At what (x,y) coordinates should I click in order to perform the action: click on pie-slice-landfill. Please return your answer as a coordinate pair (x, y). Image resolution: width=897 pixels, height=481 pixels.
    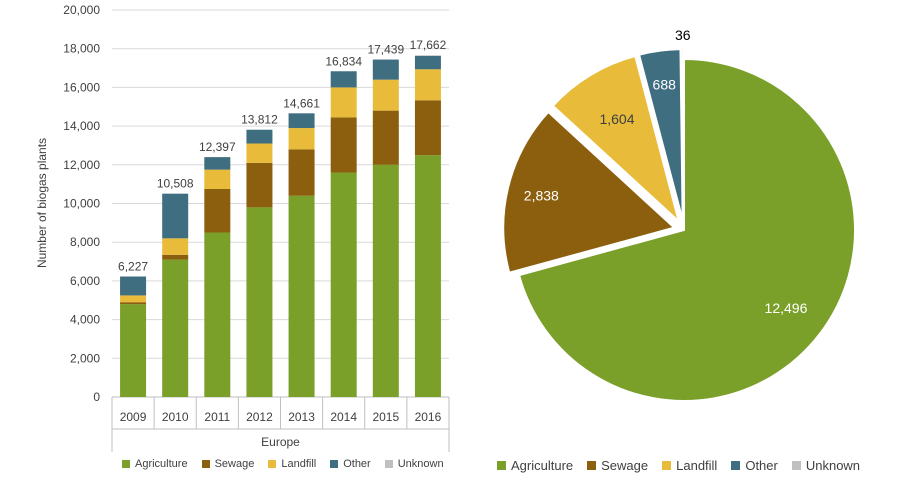
    Looking at the image, I should click on (616, 139).